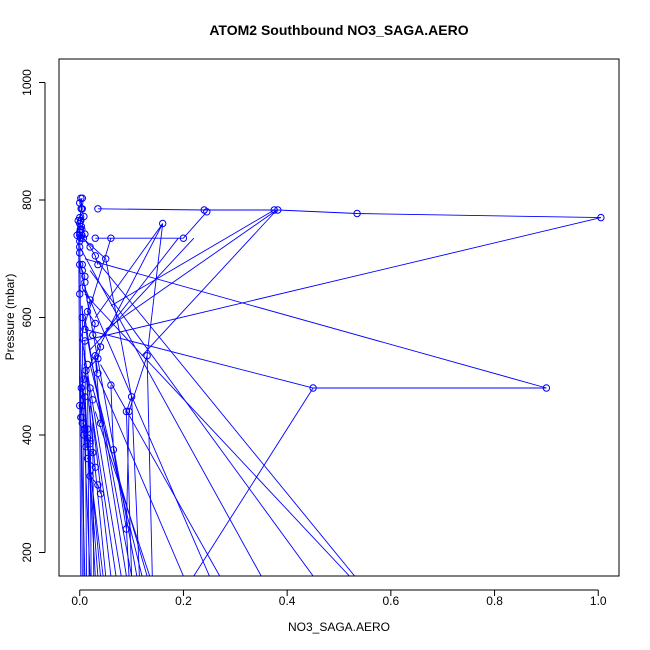 The width and height of the screenshot is (650, 650). I want to click on x-tick-label: 0.0, so click(79, 601).